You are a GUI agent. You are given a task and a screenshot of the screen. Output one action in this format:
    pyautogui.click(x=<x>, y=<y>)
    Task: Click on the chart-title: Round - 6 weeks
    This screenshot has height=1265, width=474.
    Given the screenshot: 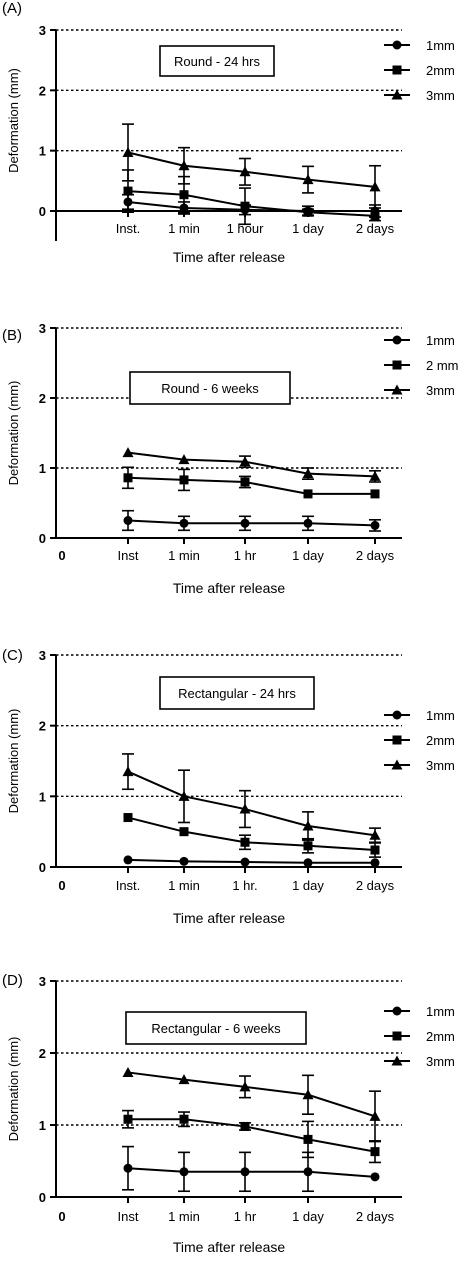 What is the action you would take?
    pyautogui.click(x=210, y=388)
    